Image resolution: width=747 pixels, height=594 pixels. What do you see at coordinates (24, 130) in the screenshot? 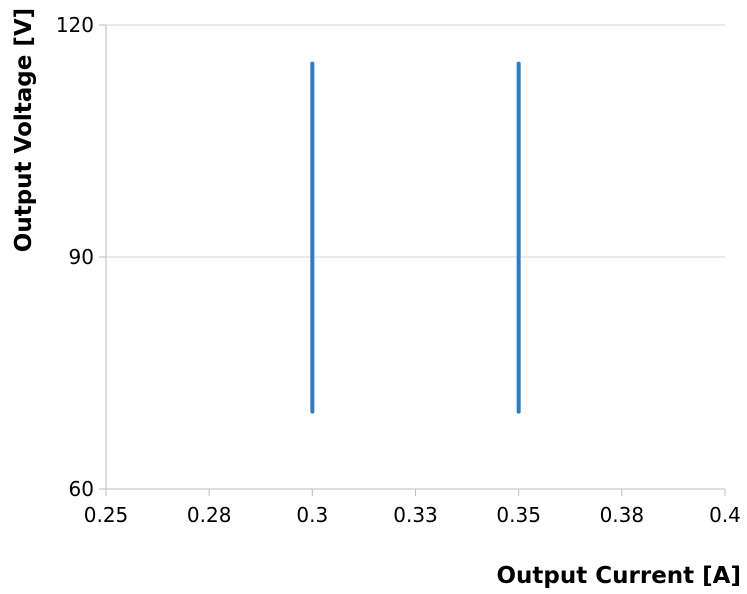
I see `y-axis-title: Output Voltage [V]` at bounding box center [24, 130].